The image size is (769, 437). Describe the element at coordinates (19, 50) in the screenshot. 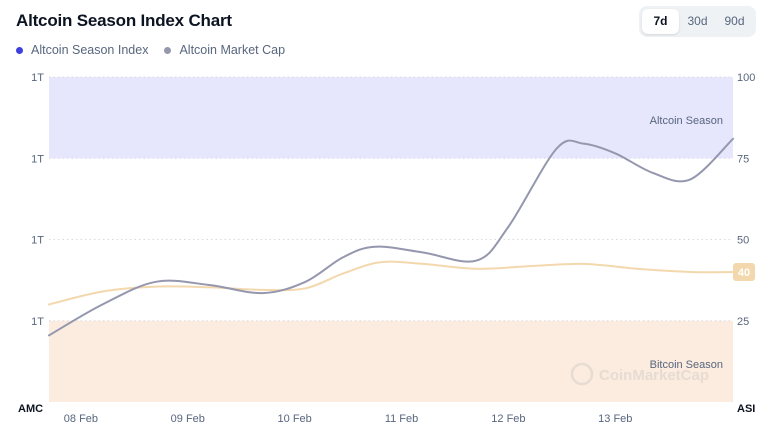

I see `legend-dot-altcoin-season-index` at that location.